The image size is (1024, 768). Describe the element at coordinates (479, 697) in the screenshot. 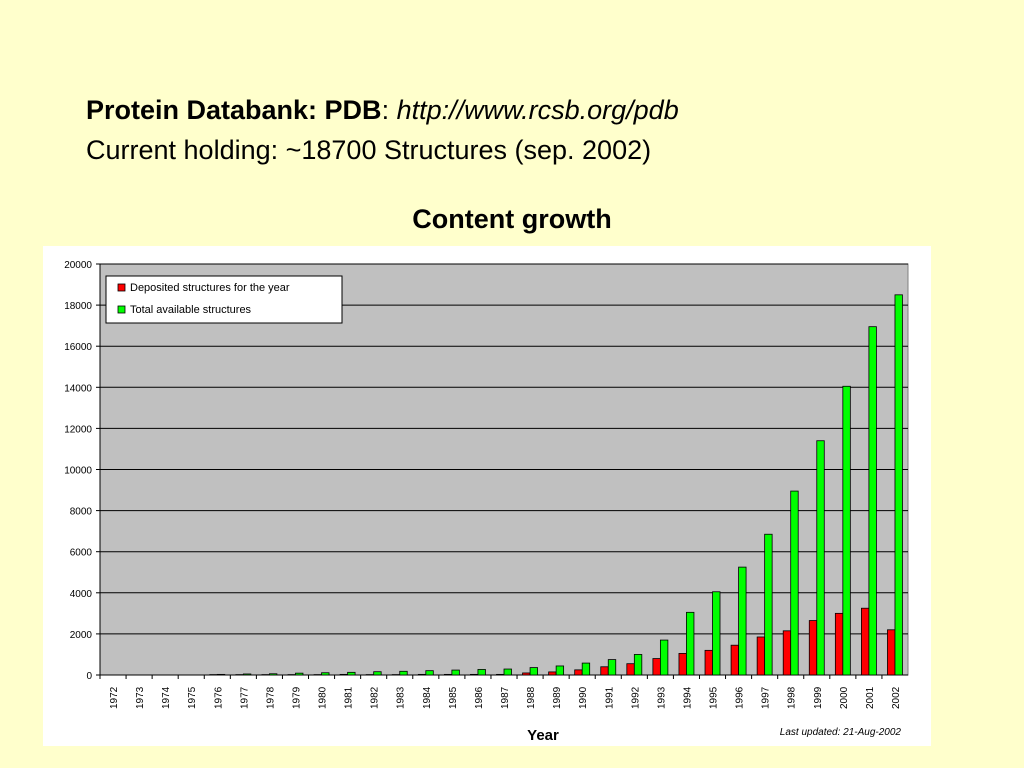

I see `x-tick-label: 1986` at that location.